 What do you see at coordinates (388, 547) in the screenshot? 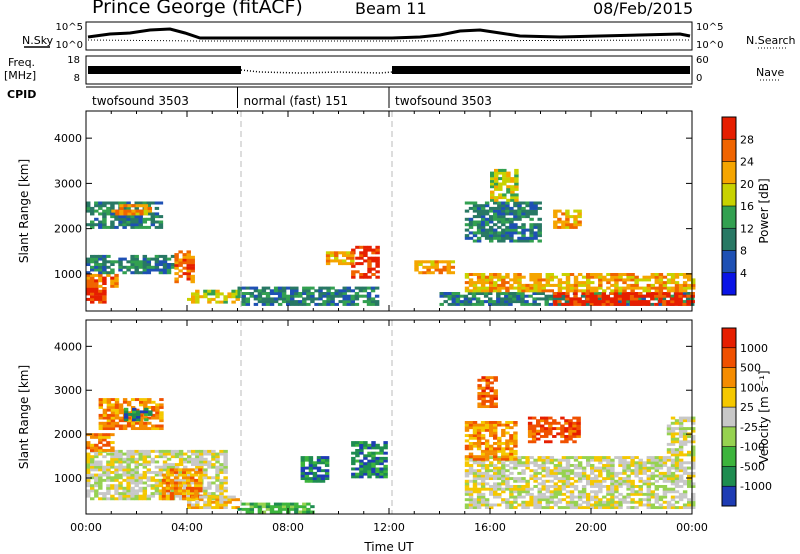
I see `time-axis-label: Time UT` at bounding box center [388, 547].